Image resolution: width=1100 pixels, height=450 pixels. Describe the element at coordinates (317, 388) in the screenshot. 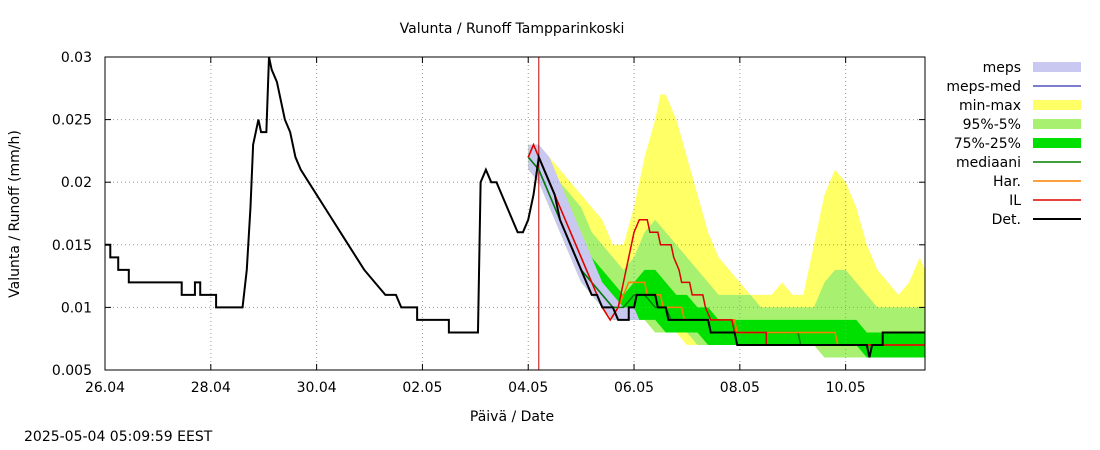

I see `x-tick-label: 30.04` at that location.